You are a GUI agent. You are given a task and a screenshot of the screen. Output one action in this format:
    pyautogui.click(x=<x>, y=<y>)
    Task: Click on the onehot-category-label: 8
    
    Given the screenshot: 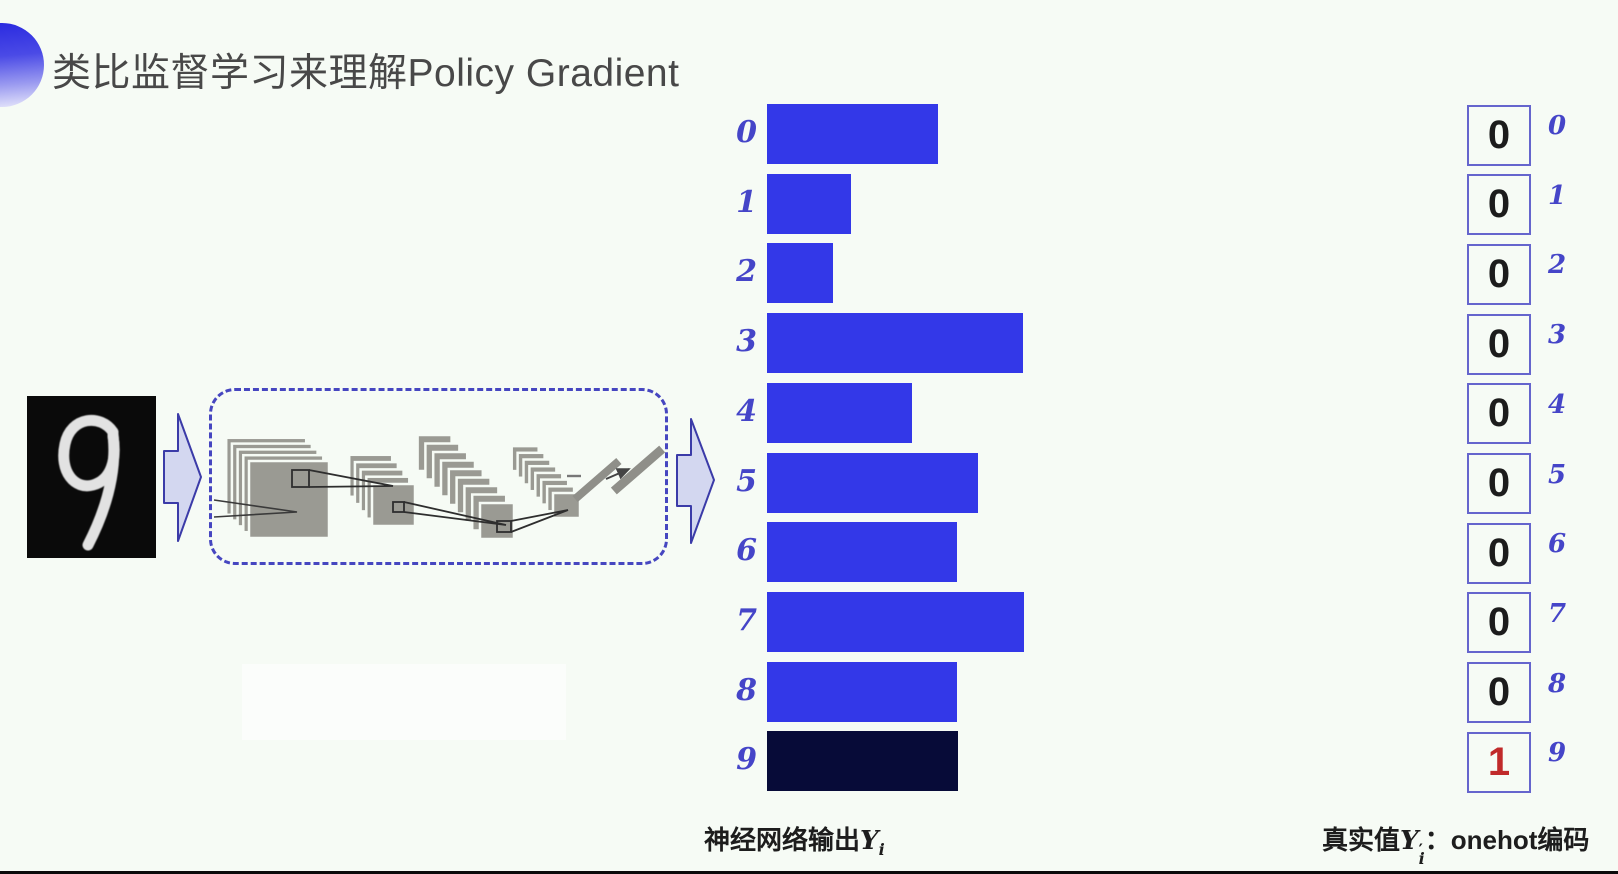 What is the action you would take?
    pyautogui.click(x=1557, y=683)
    